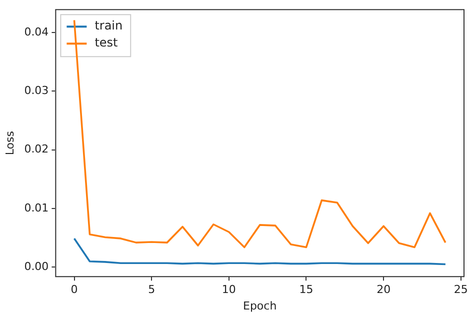 This screenshot has width=474, height=313. What do you see at coordinates (36, 207) in the screenshot?
I see `y-tick-label: 0.01` at bounding box center [36, 207].